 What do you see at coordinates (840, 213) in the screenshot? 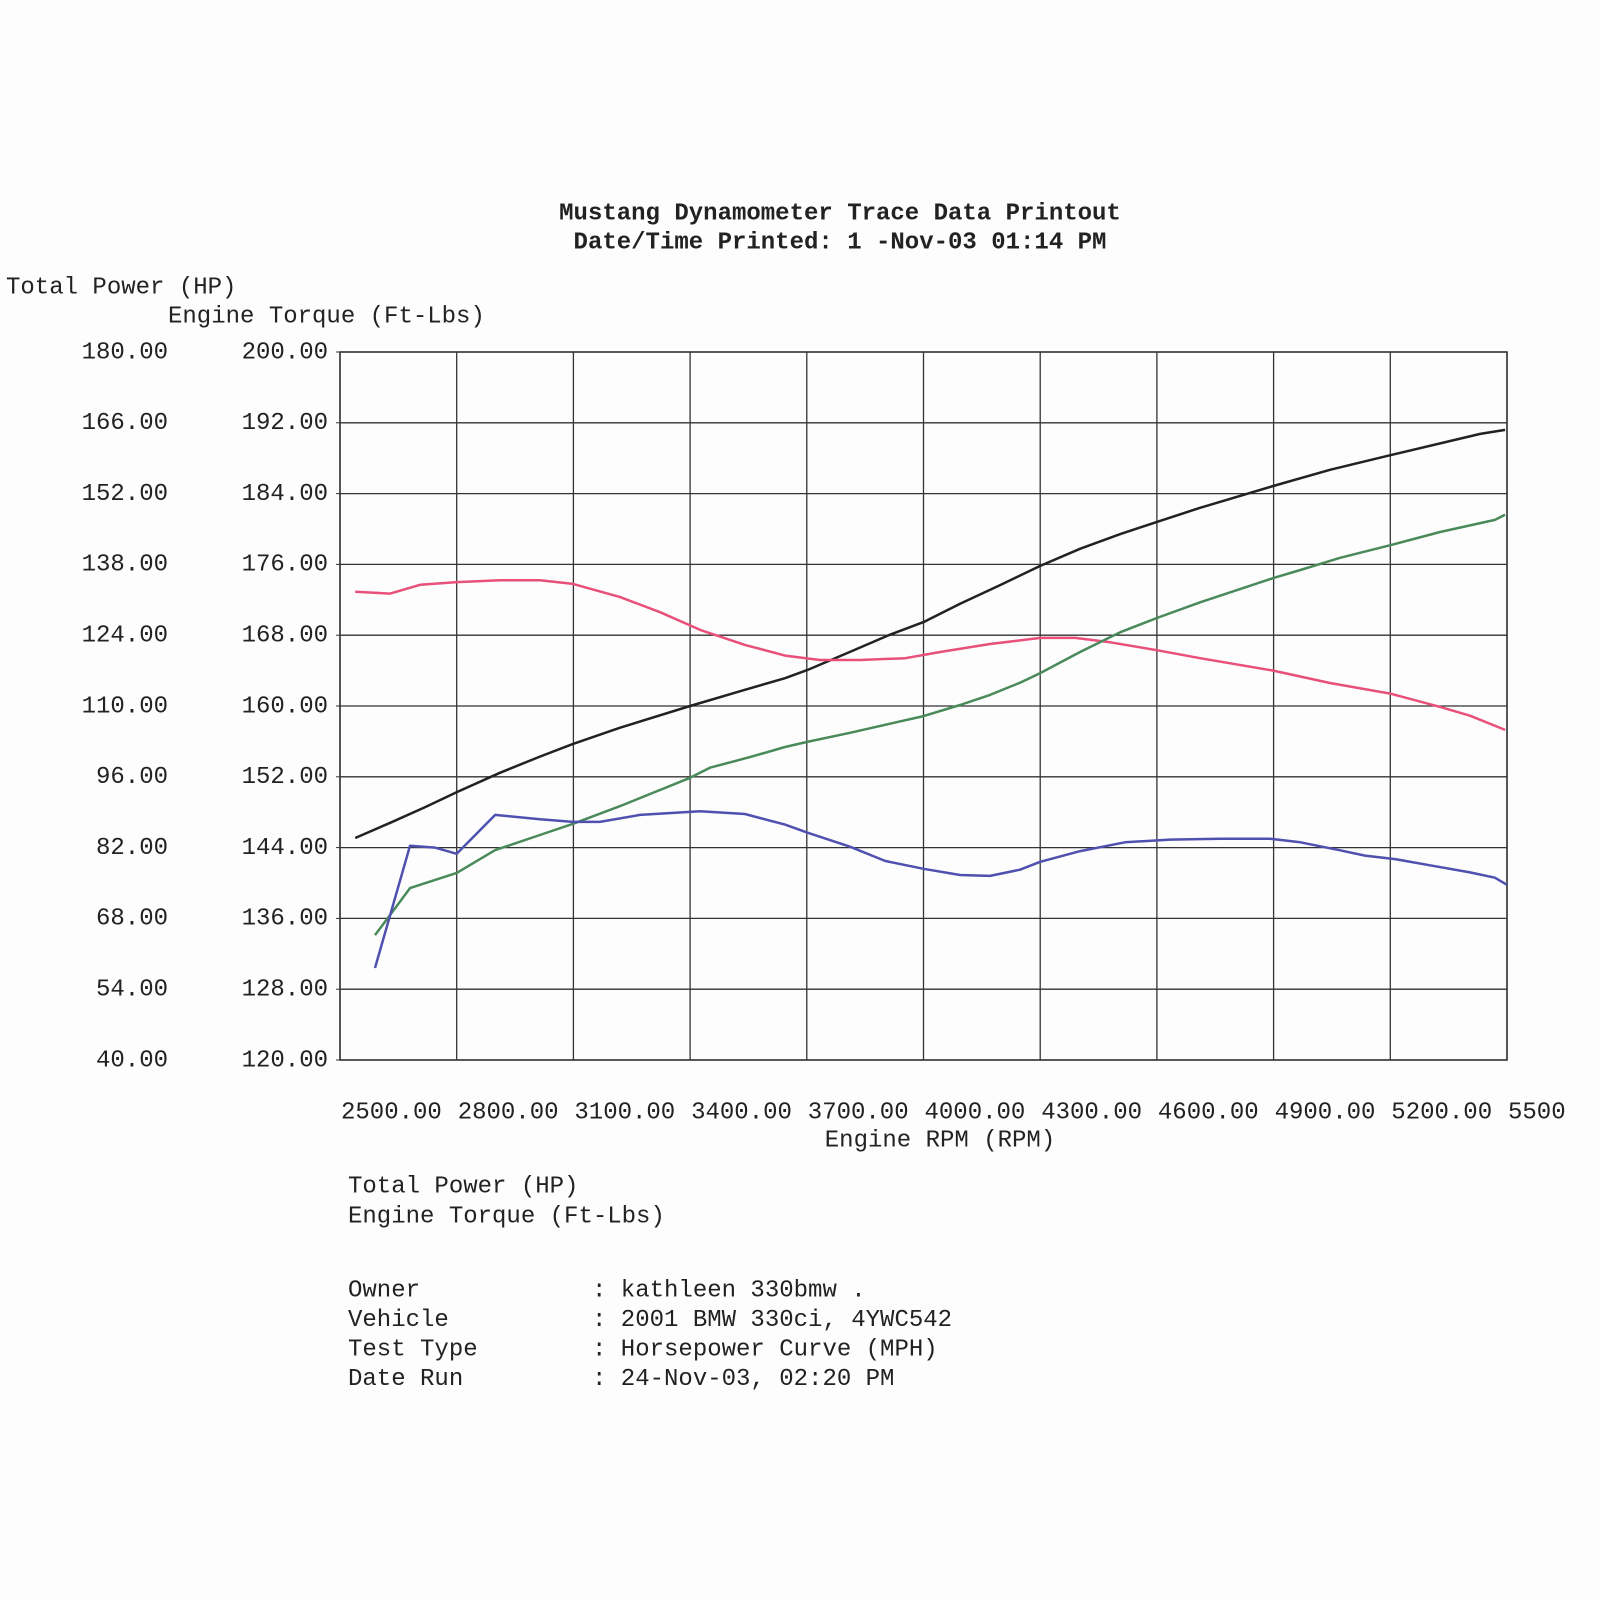
I see `chart-title: Mustang Dynamometer Trace Data Printout` at bounding box center [840, 213].